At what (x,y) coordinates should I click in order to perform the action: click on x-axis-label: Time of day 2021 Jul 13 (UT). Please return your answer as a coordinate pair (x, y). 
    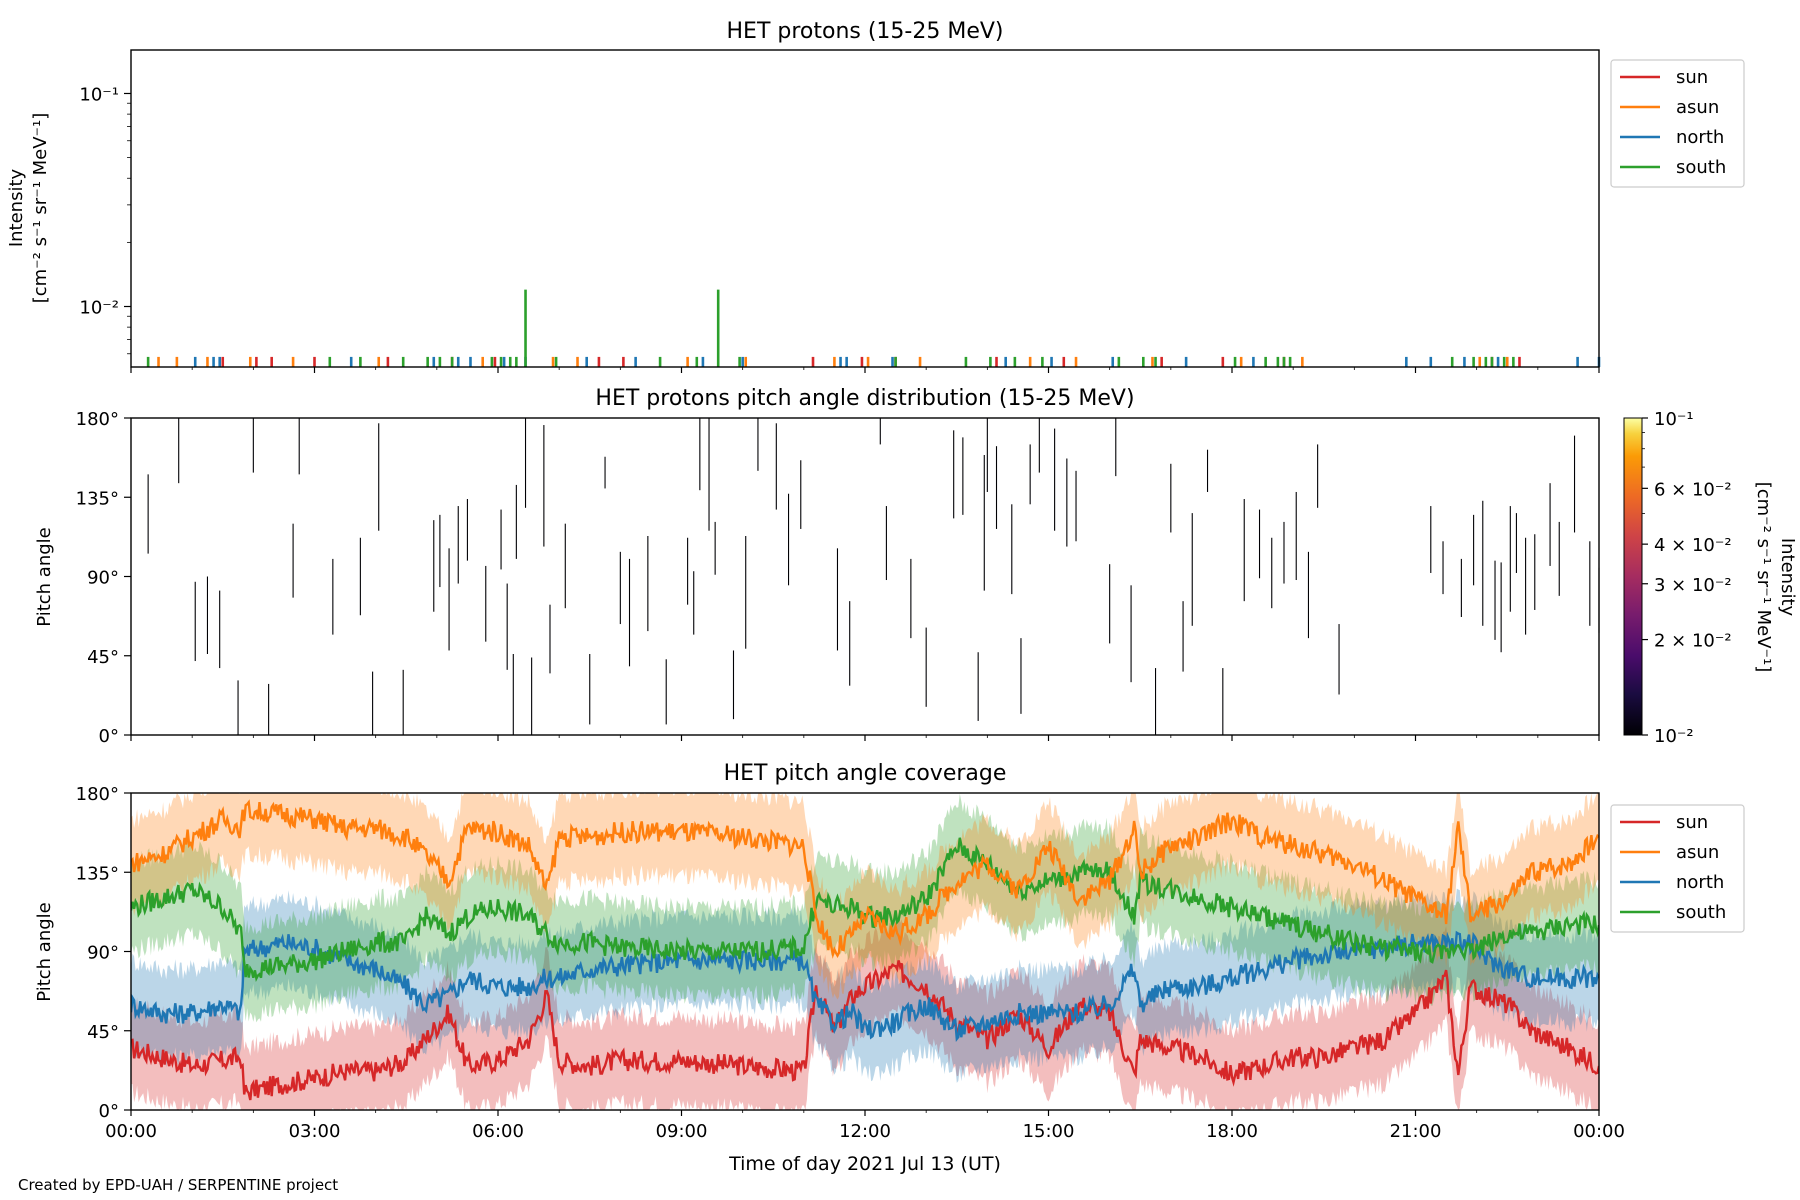
    Looking at the image, I should click on (864, 1164).